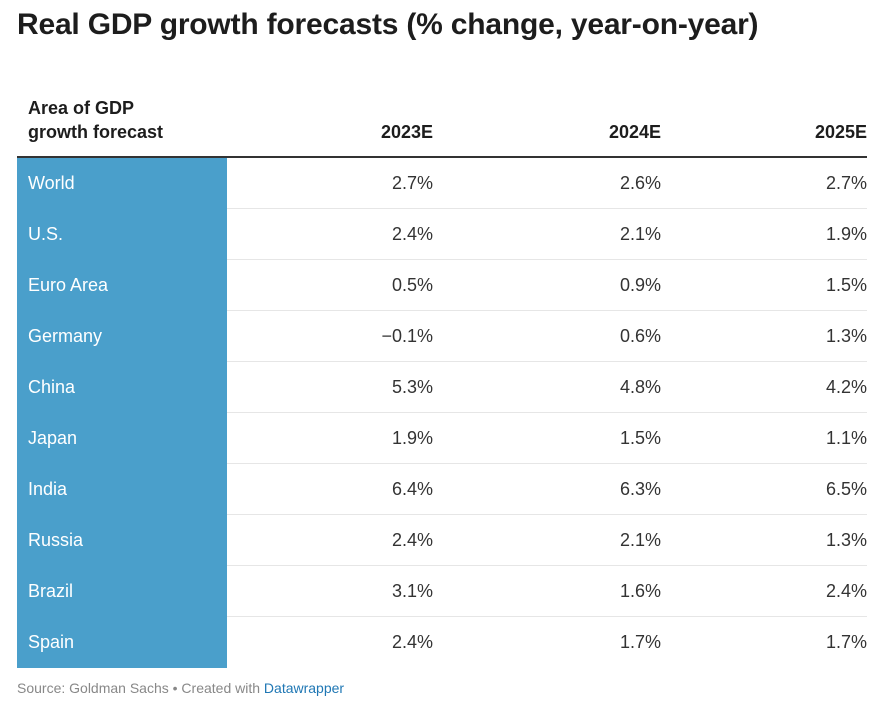 This screenshot has width=880, height=714. I want to click on table-row: Japan 1.9% 1.5% 1.1%, so click(442, 438).